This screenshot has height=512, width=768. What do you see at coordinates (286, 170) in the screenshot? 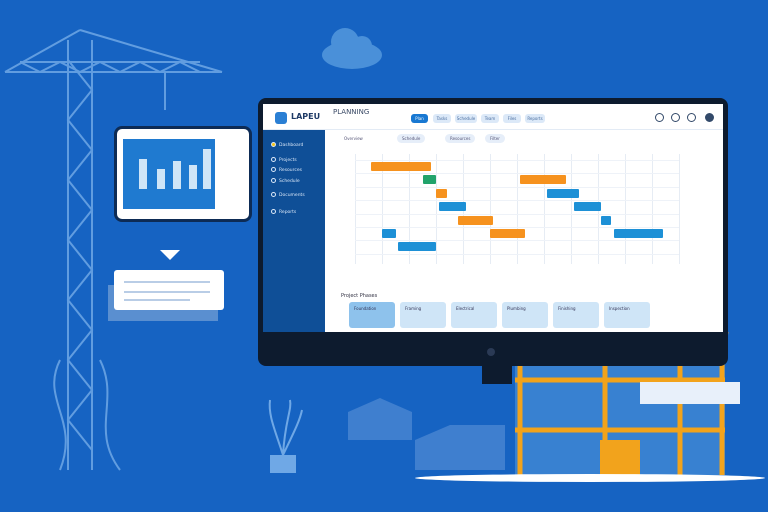
I see `sidebar-item-resources: Resources` at bounding box center [286, 170].